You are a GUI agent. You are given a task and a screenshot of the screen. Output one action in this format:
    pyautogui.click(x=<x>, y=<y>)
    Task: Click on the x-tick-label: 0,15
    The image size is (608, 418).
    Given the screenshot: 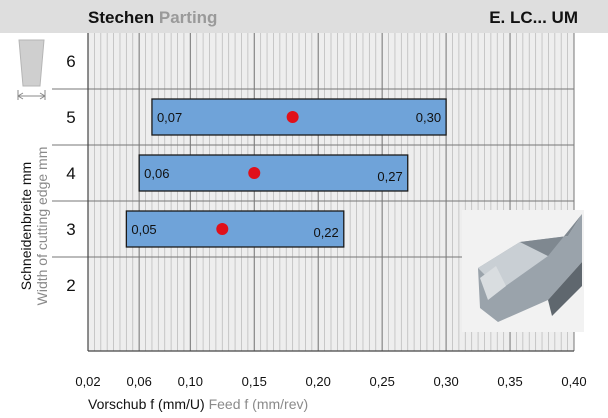 What is the action you would take?
    pyautogui.click(x=254, y=381)
    